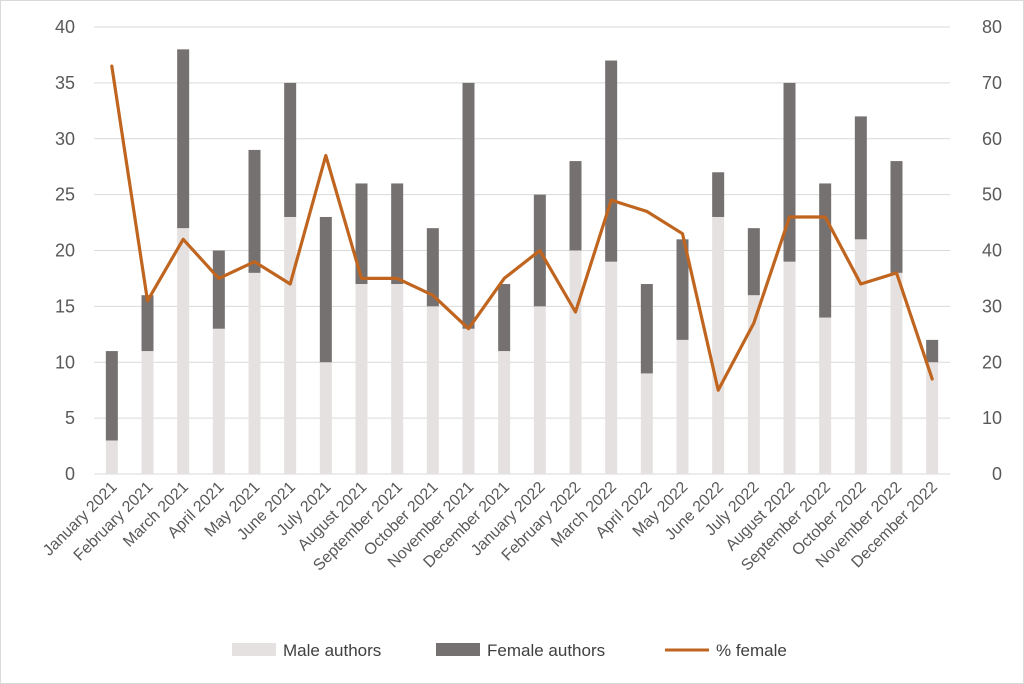  I want to click on legend-swatch-female, so click(458, 649).